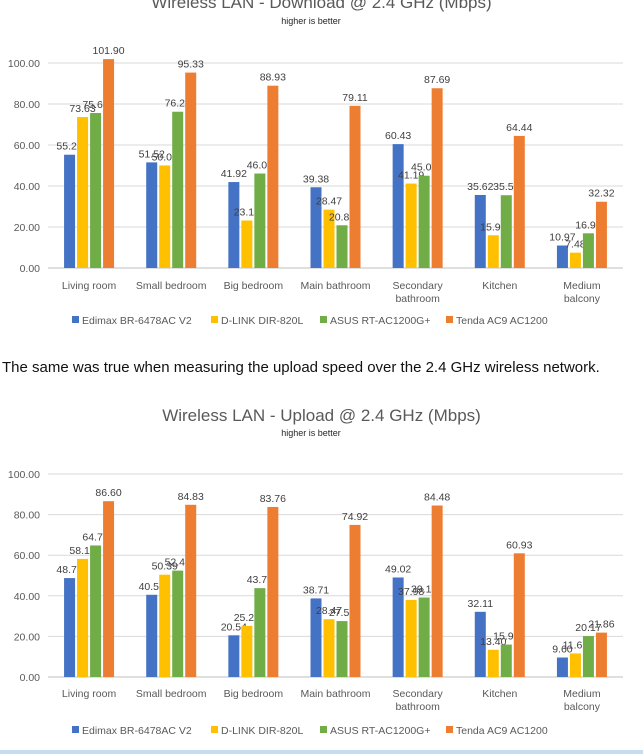  I want to click on download-data-label: 79.11, so click(355, 98).